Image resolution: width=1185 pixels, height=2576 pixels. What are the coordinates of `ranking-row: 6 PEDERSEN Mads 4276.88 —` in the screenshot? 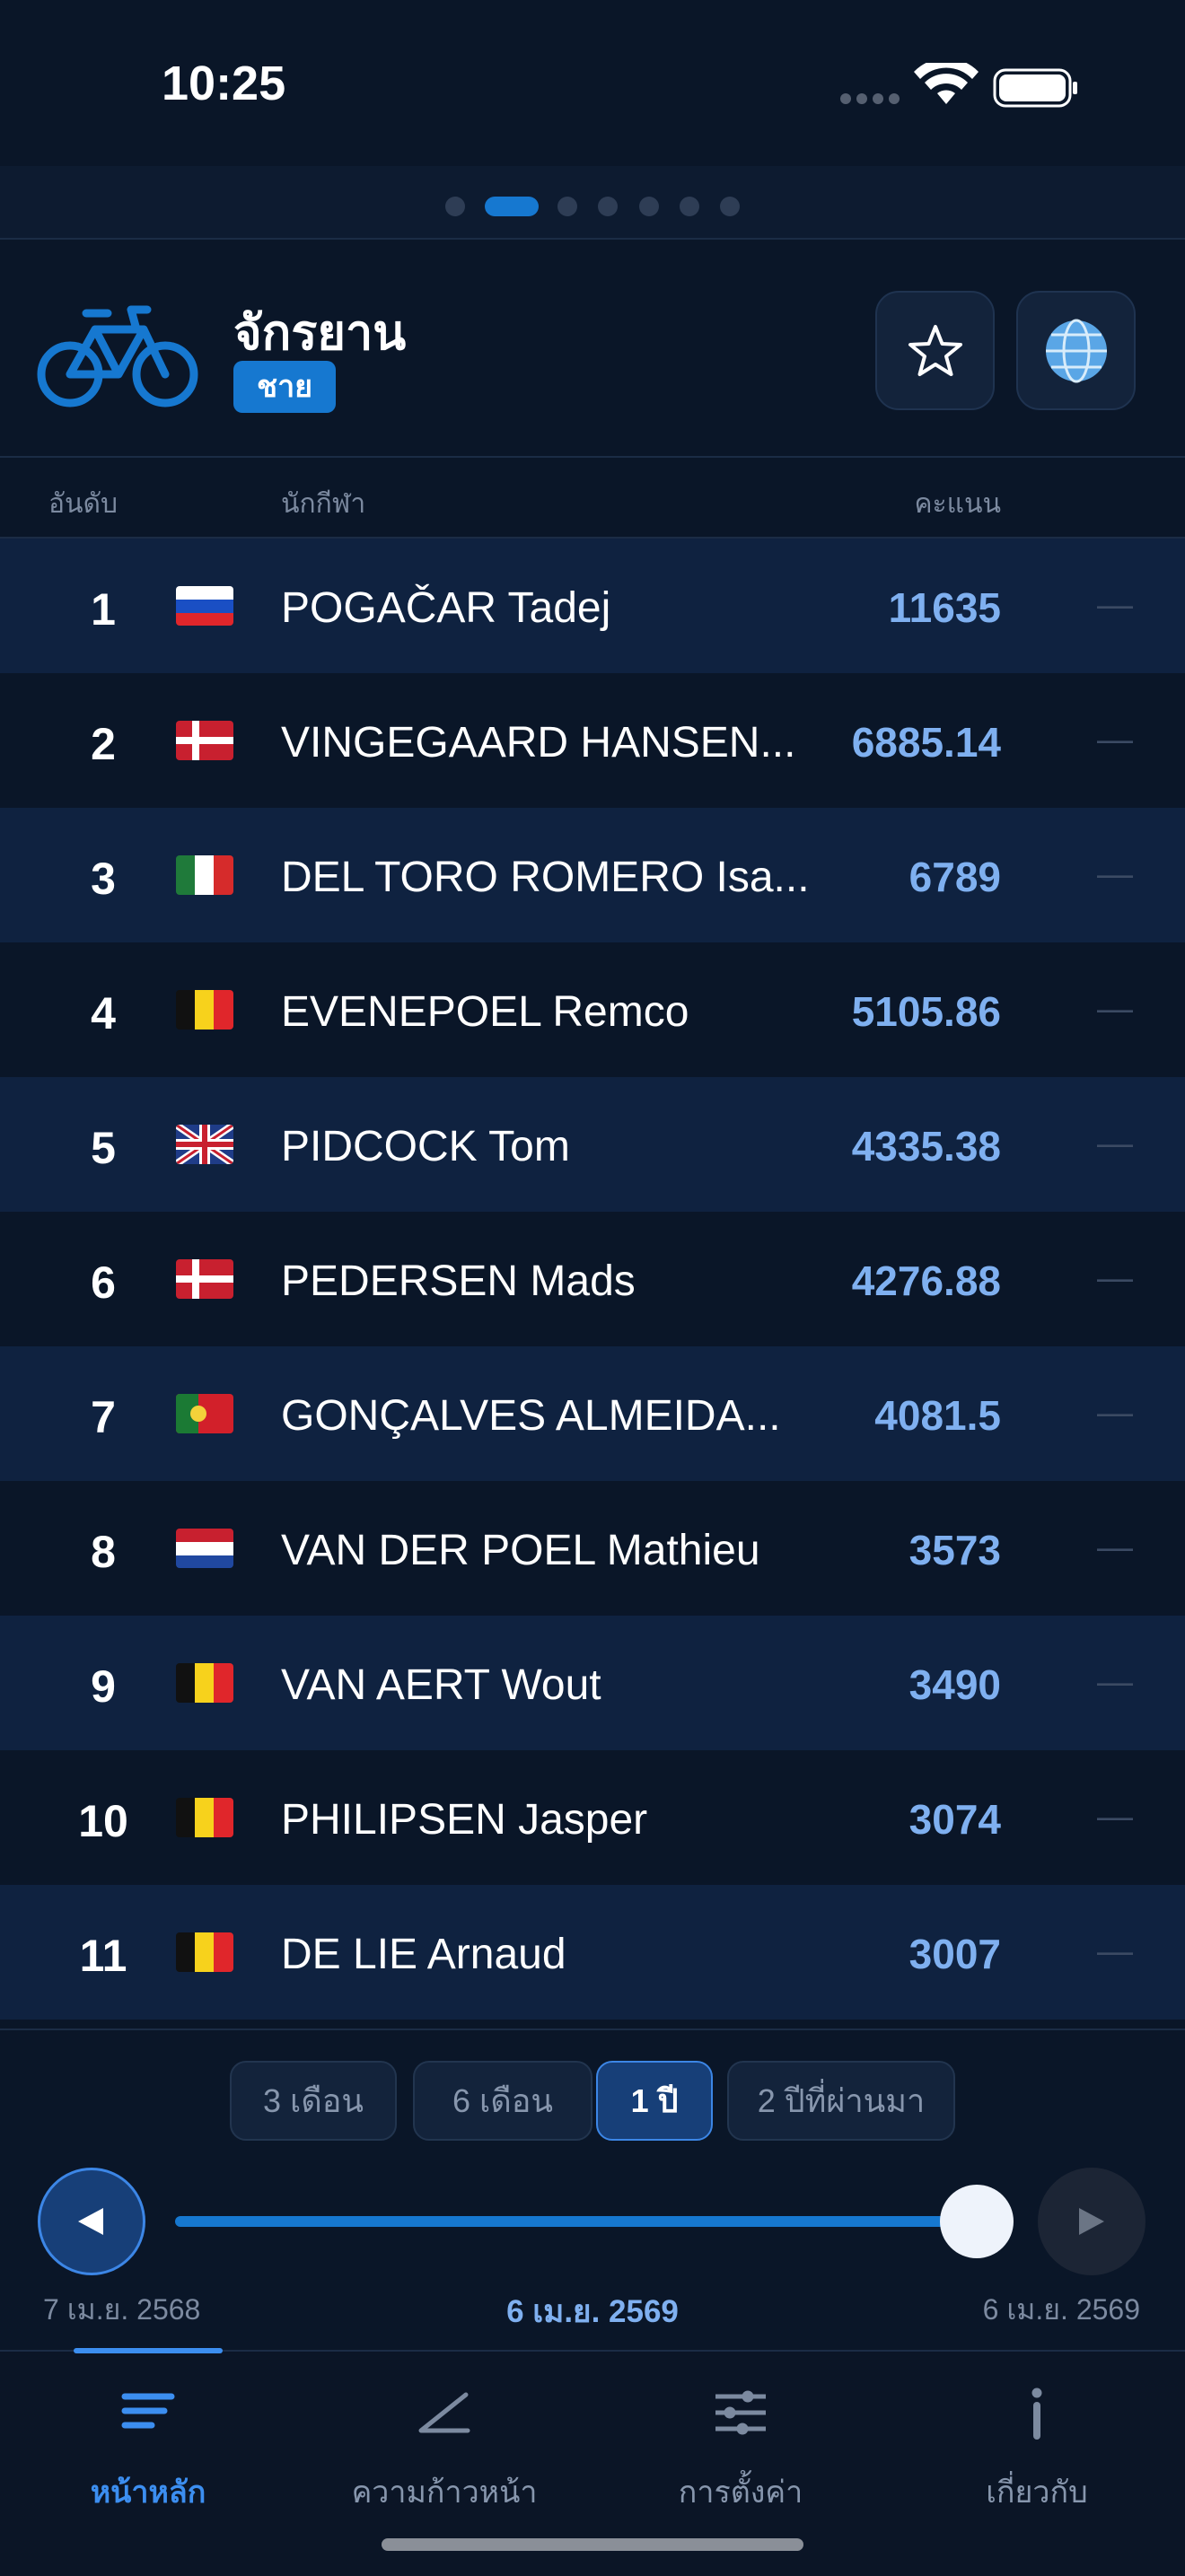 It's located at (592, 1279).